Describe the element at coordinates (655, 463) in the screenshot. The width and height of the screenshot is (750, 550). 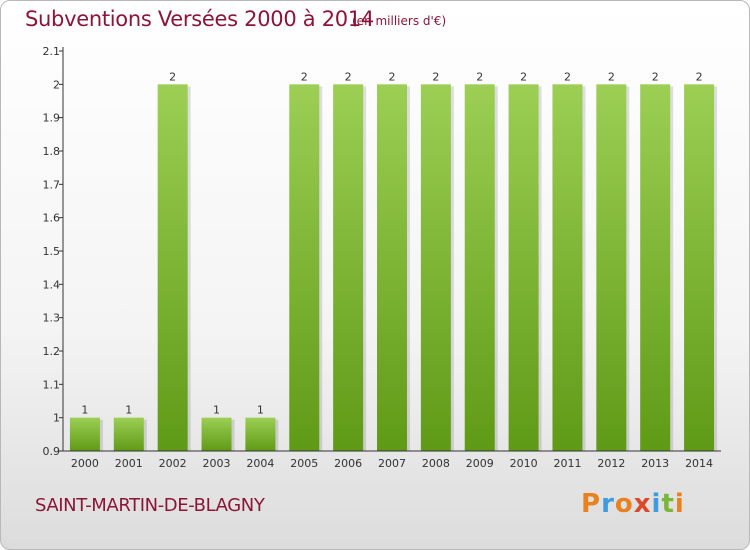
I see `x-tick-label: 2013` at that location.